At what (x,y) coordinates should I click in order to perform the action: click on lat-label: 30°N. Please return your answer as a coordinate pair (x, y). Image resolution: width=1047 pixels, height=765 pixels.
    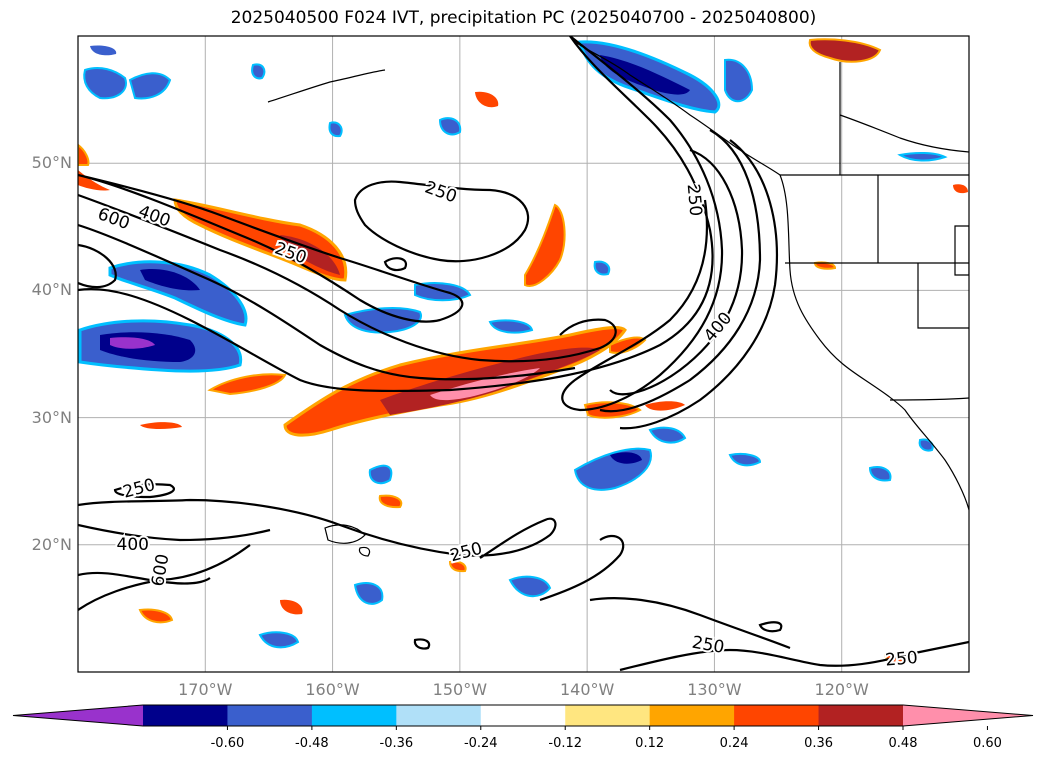
    Looking at the image, I should click on (51, 417).